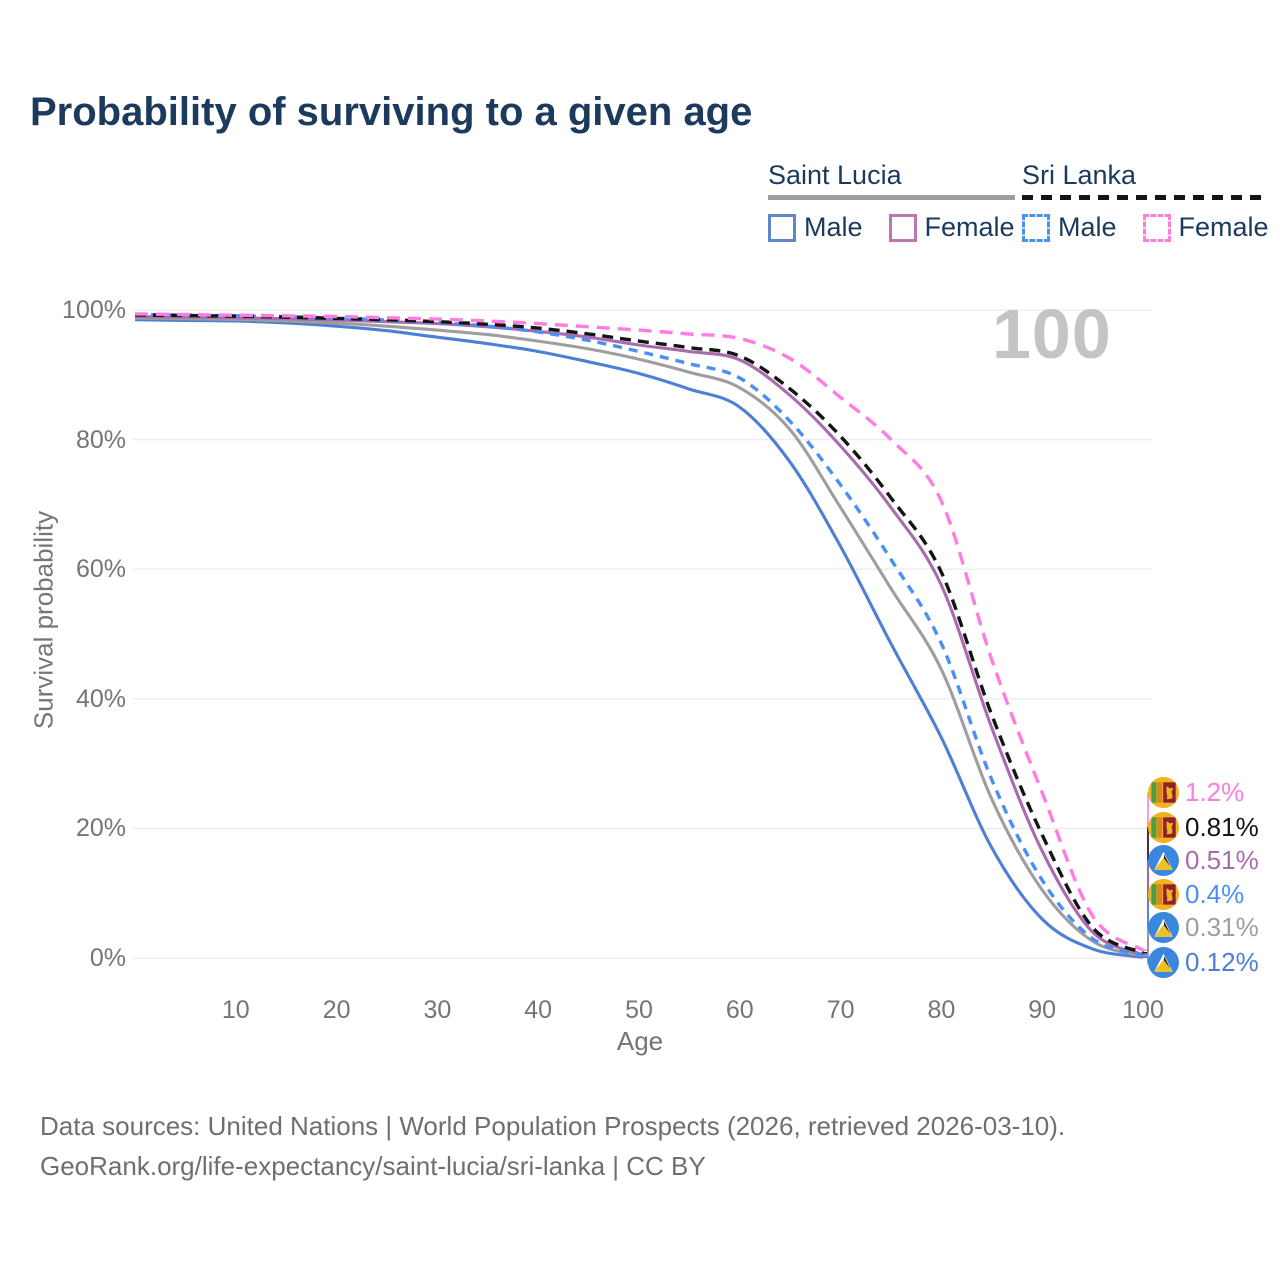 This screenshot has width=1280, height=1280. Describe the element at coordinates (336, 1010) in the screenshot. I see `x-tick-label: 20` at that location.